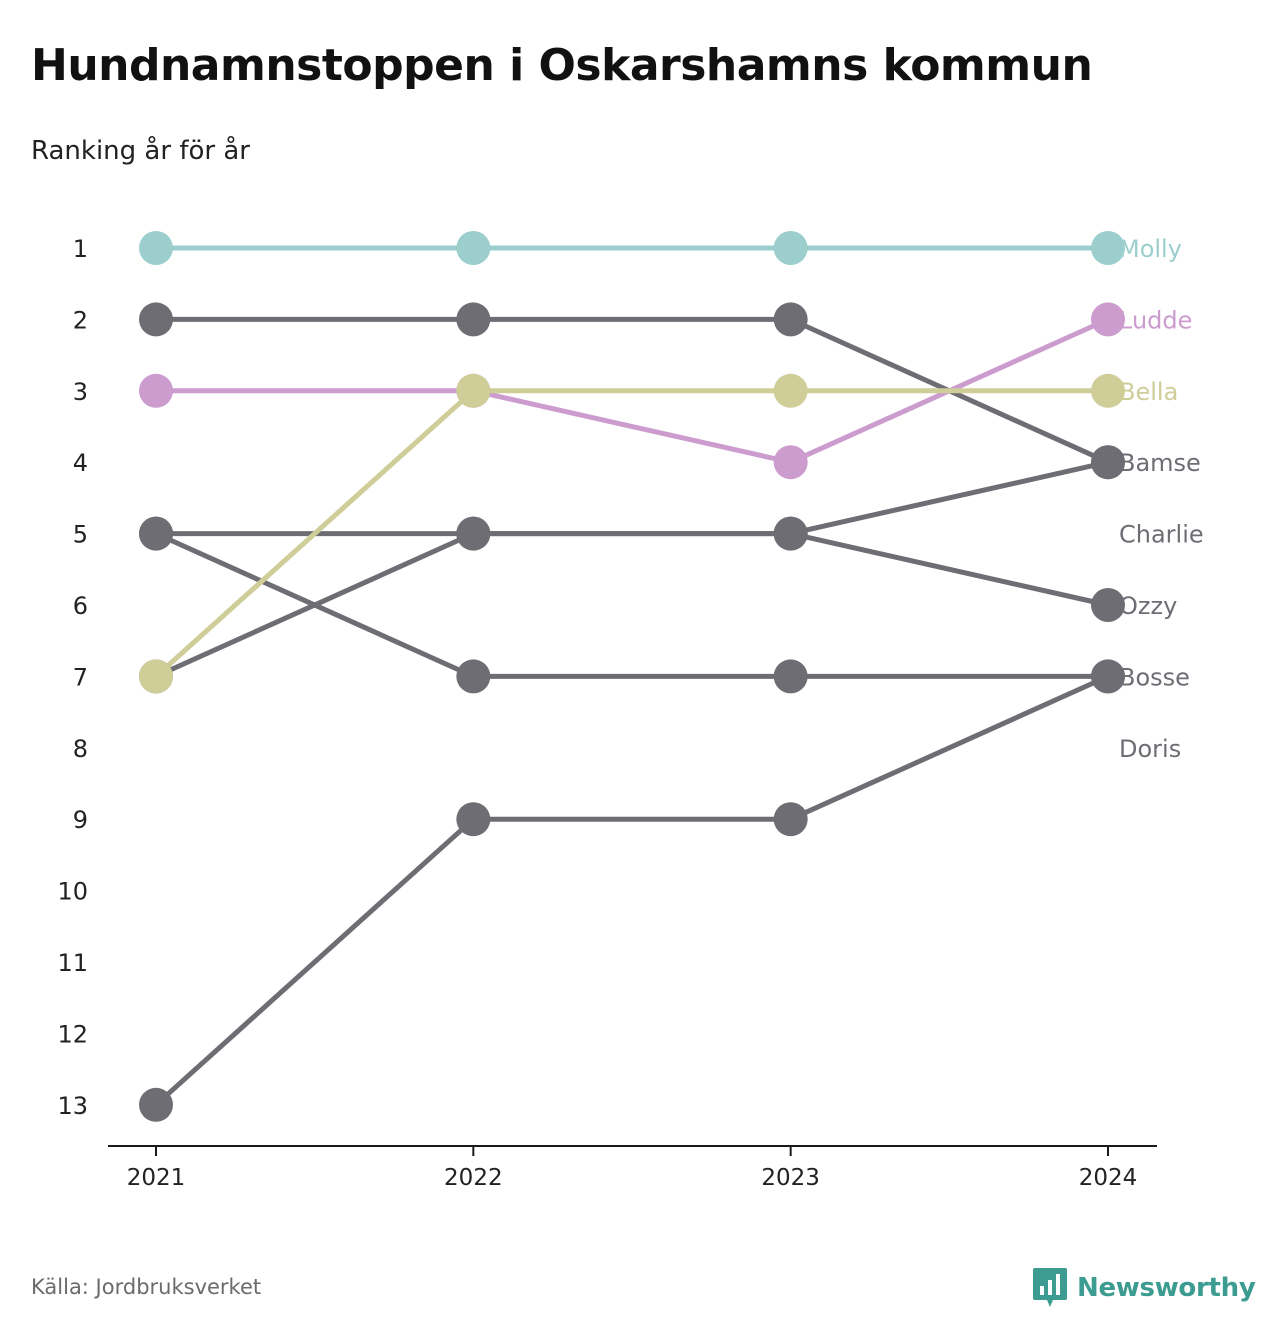  Describe the element at coordinates (790, 462) in the screenshot. I see `point-ludde-2023` at that location.